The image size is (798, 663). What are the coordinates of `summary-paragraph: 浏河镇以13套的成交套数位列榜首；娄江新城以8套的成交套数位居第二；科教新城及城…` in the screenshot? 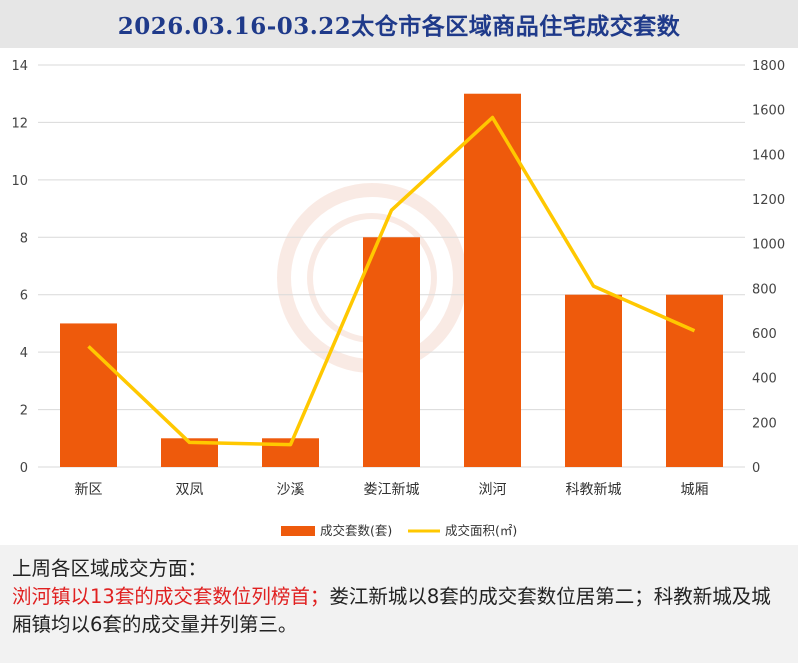 It's located at (399, 611).